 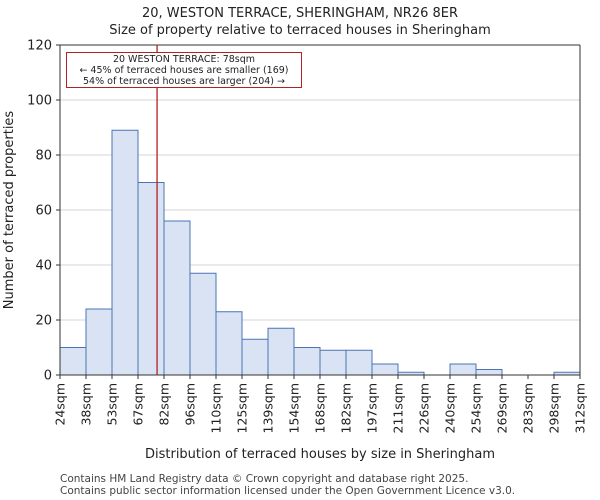 What do you see at coordinates (190, 404) in the screenshot?
I see `x-tick-label: 96sqm` at bounding box center [190, 404].